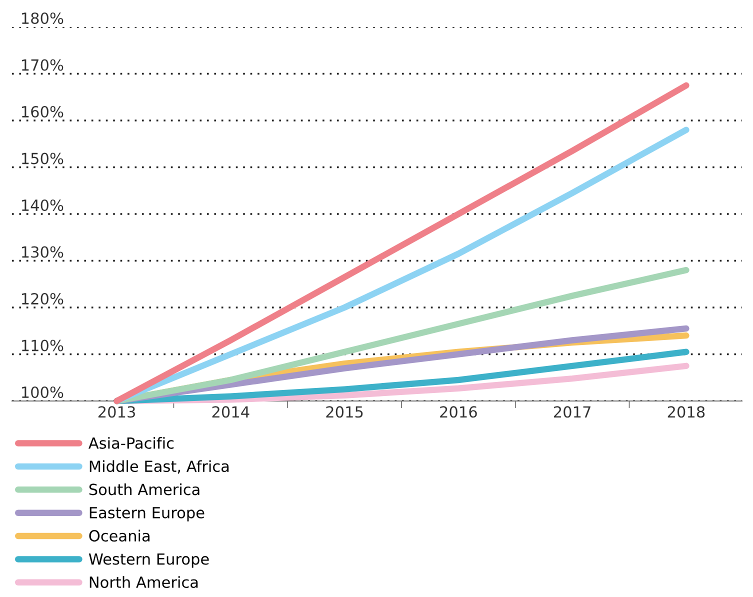  What do you see at coordinates (43, 392) in the screenshot?
I see `y-tick-label: 100%` at bounding box center [43, 392].